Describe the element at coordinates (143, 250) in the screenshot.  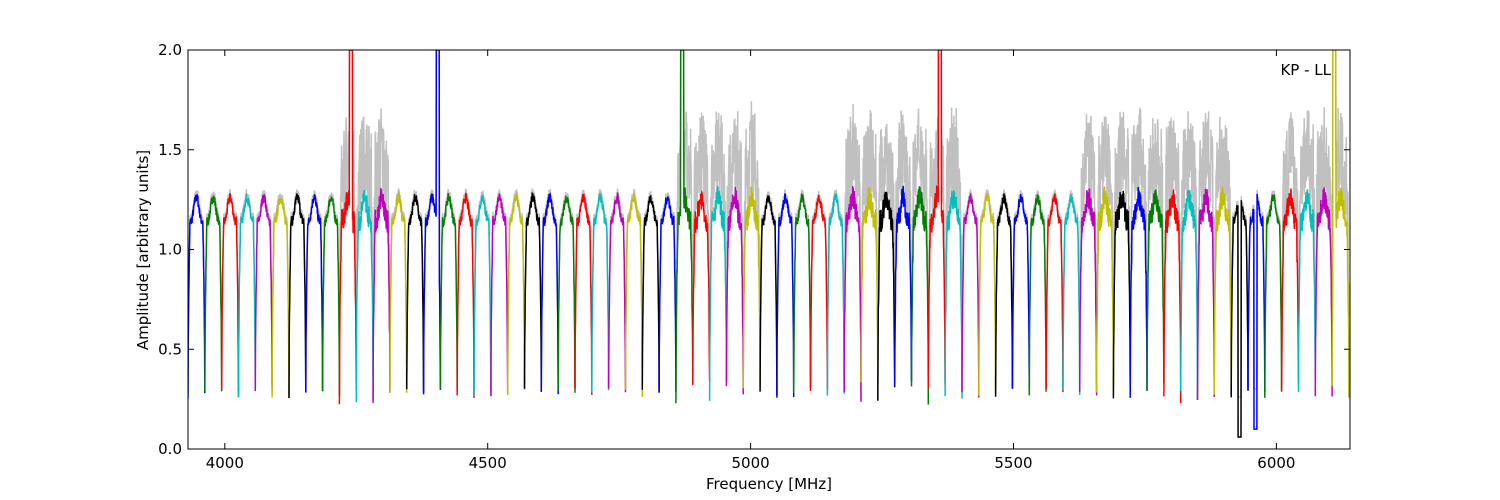
I see `y-axis-label: Amplitude [arbitrary units]` at that location.